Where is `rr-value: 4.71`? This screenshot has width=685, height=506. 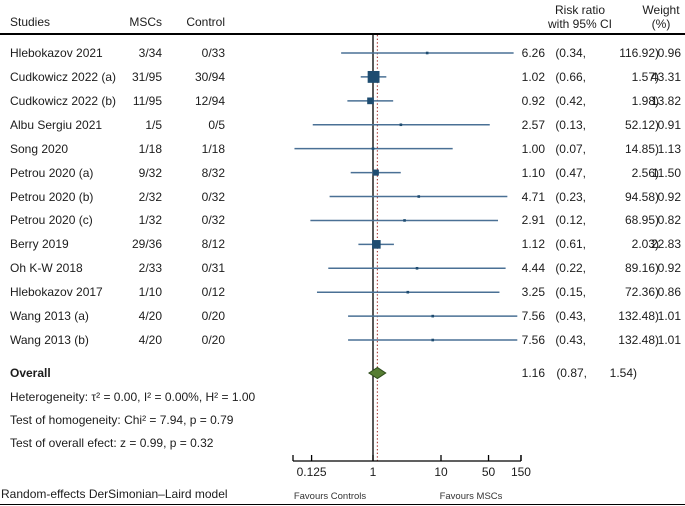
rr-value: 4.71 is located at coordinates (533, 196).